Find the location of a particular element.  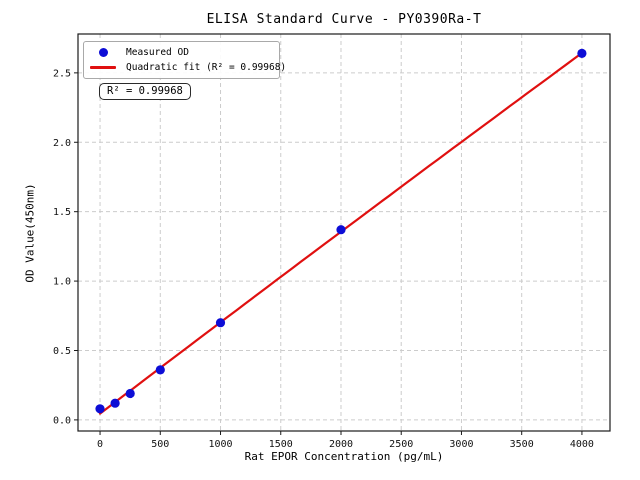

y-axis-label: OD Value(450nm) is located at coordinates (30, 233).